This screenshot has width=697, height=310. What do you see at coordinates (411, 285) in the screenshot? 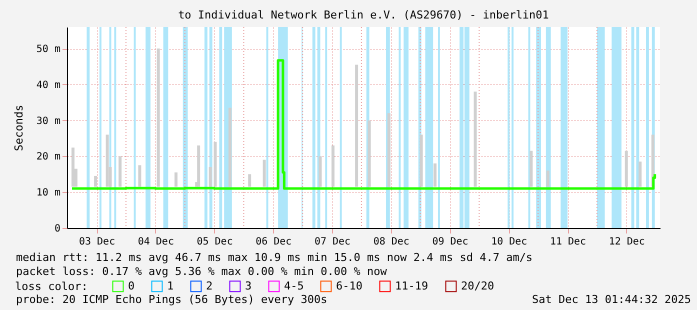
I see `legend-label: 11-19` at bounding box center [411, 285].